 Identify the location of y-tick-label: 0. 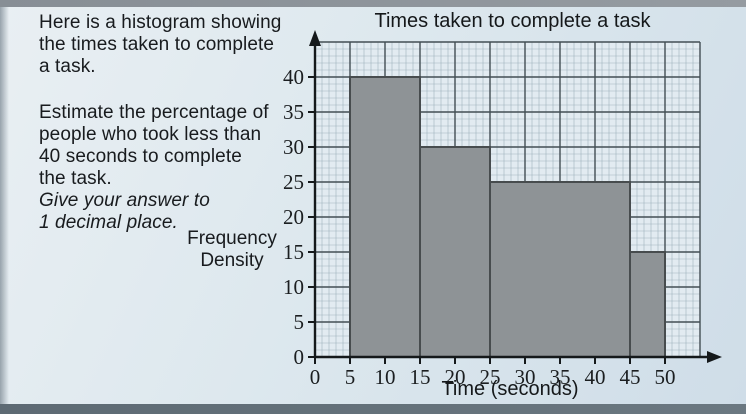
(299, 357).